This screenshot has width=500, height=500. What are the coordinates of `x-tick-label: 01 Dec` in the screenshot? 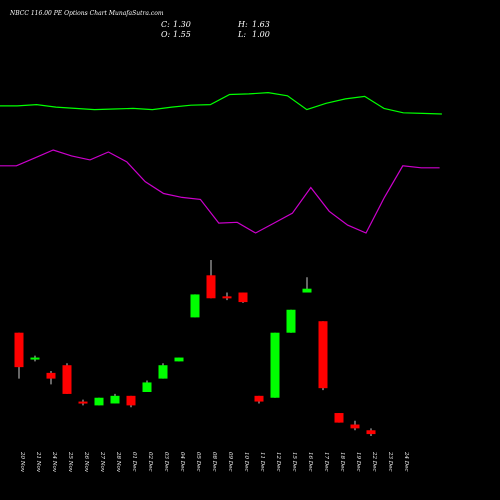 It's located at (134, 462).